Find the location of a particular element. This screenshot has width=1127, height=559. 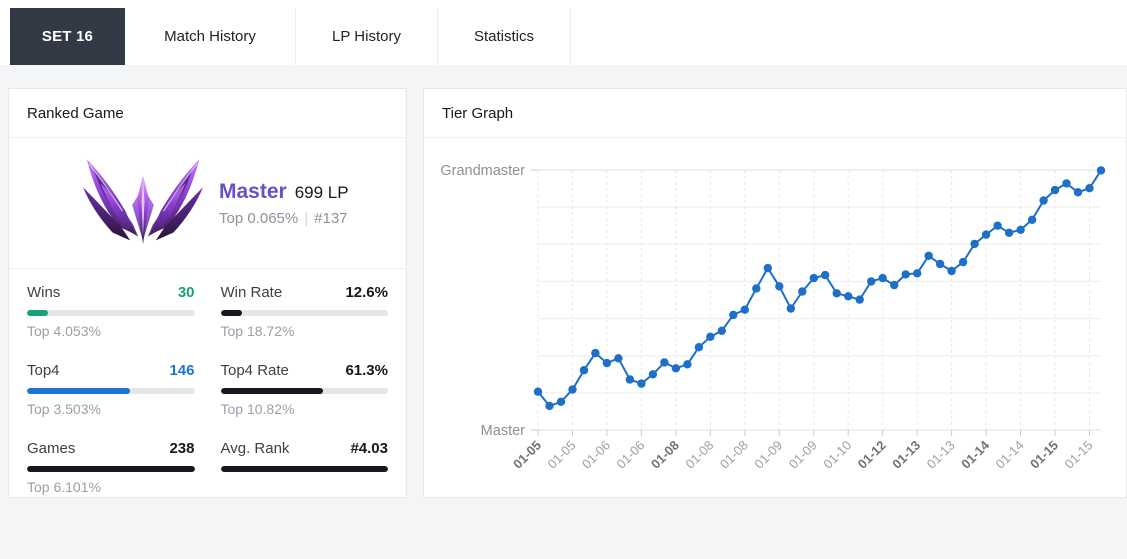

stat-value: 146 is located at coordinates (182, 370).